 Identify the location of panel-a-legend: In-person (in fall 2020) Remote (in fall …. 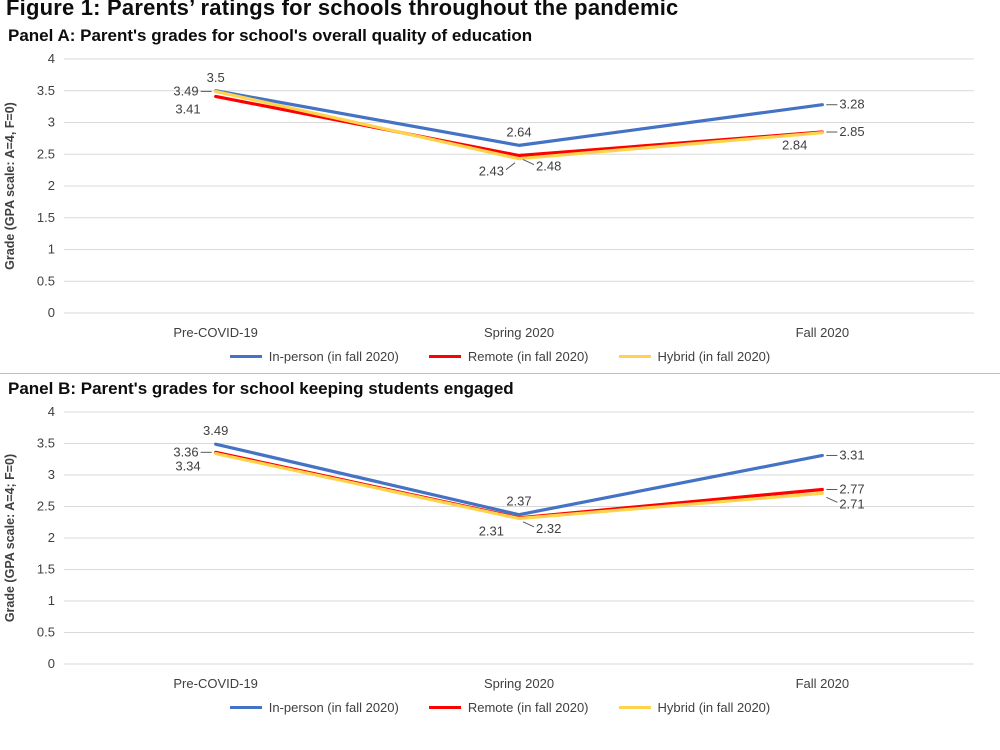
(500, 356).